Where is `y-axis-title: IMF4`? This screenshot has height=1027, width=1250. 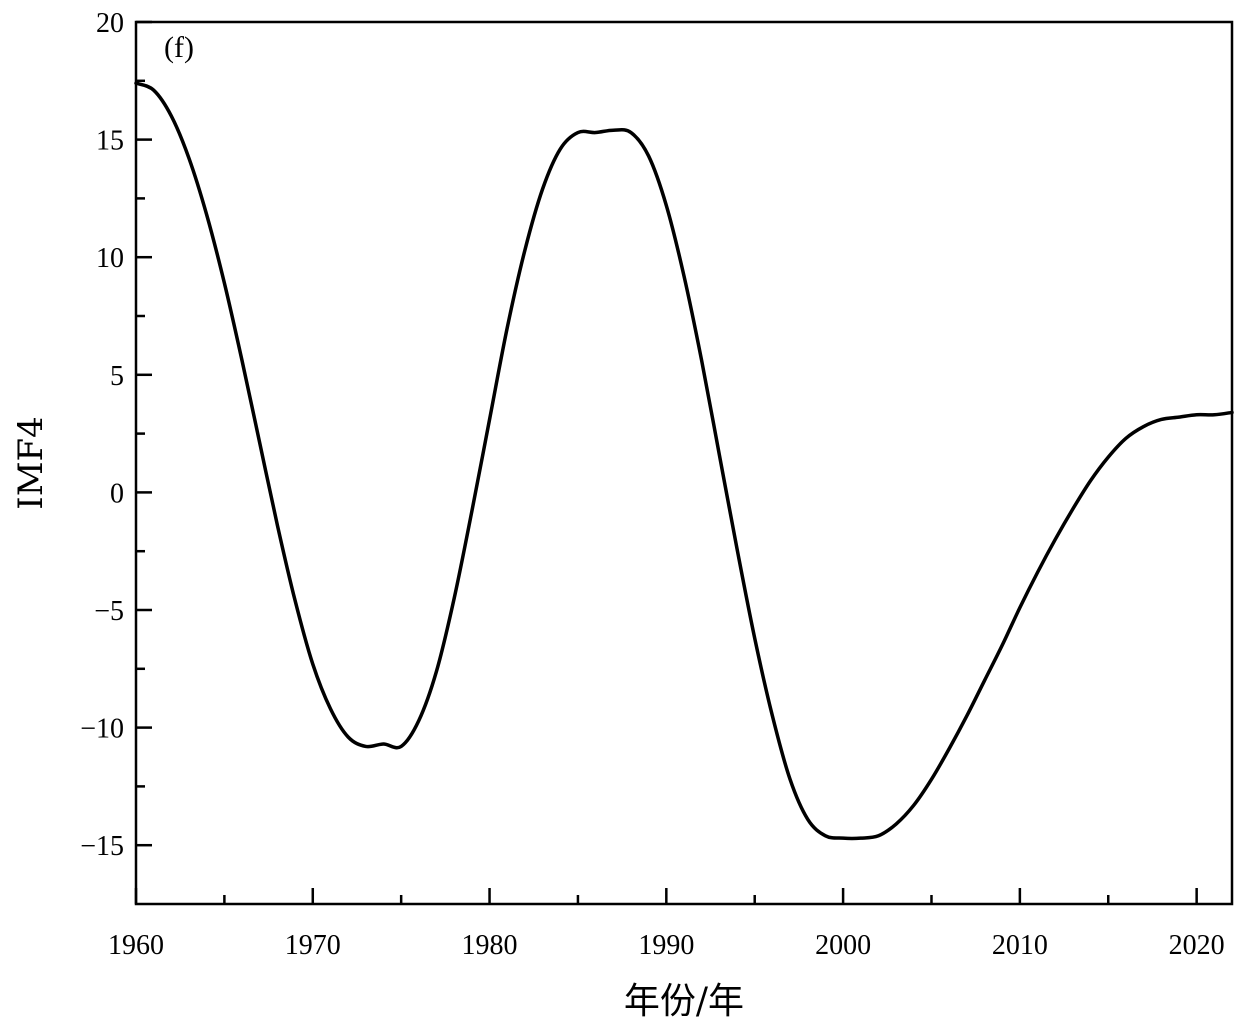
y-axis-title: IMF4 is located at coordinates (31, 462).